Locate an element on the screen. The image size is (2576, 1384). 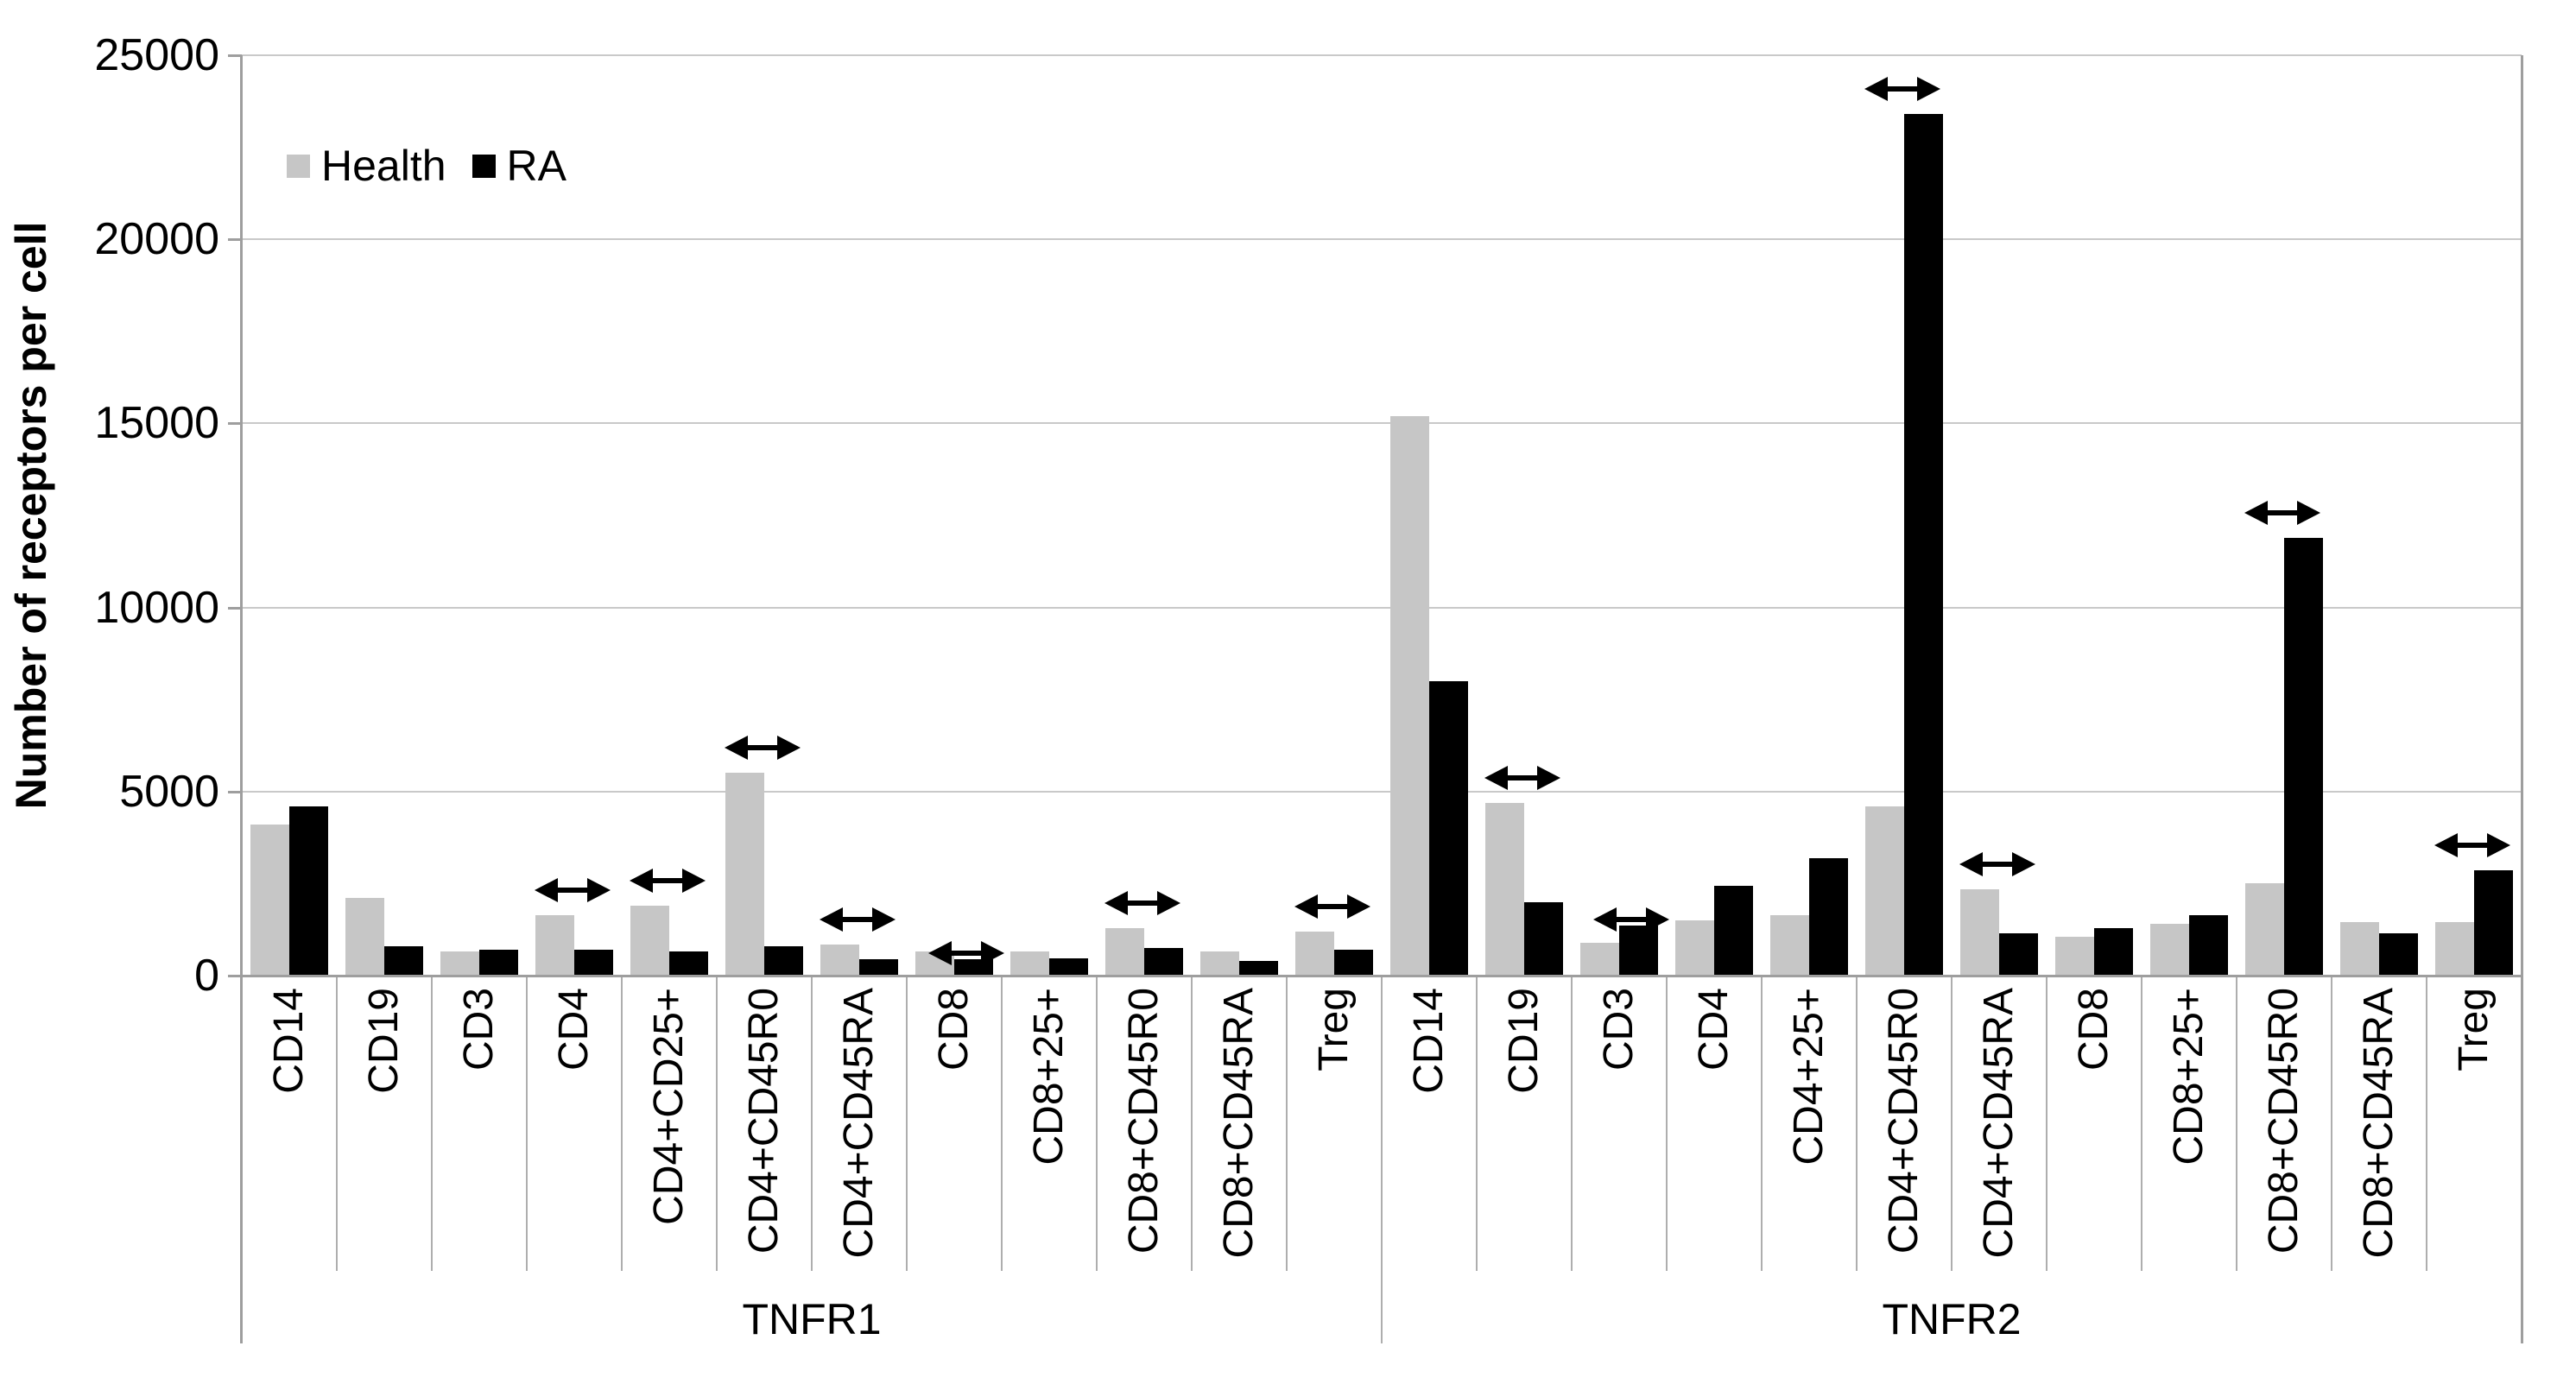
bar-health-tnfr2-cd4-cd45r0 is located at coordinates (1884, 891).